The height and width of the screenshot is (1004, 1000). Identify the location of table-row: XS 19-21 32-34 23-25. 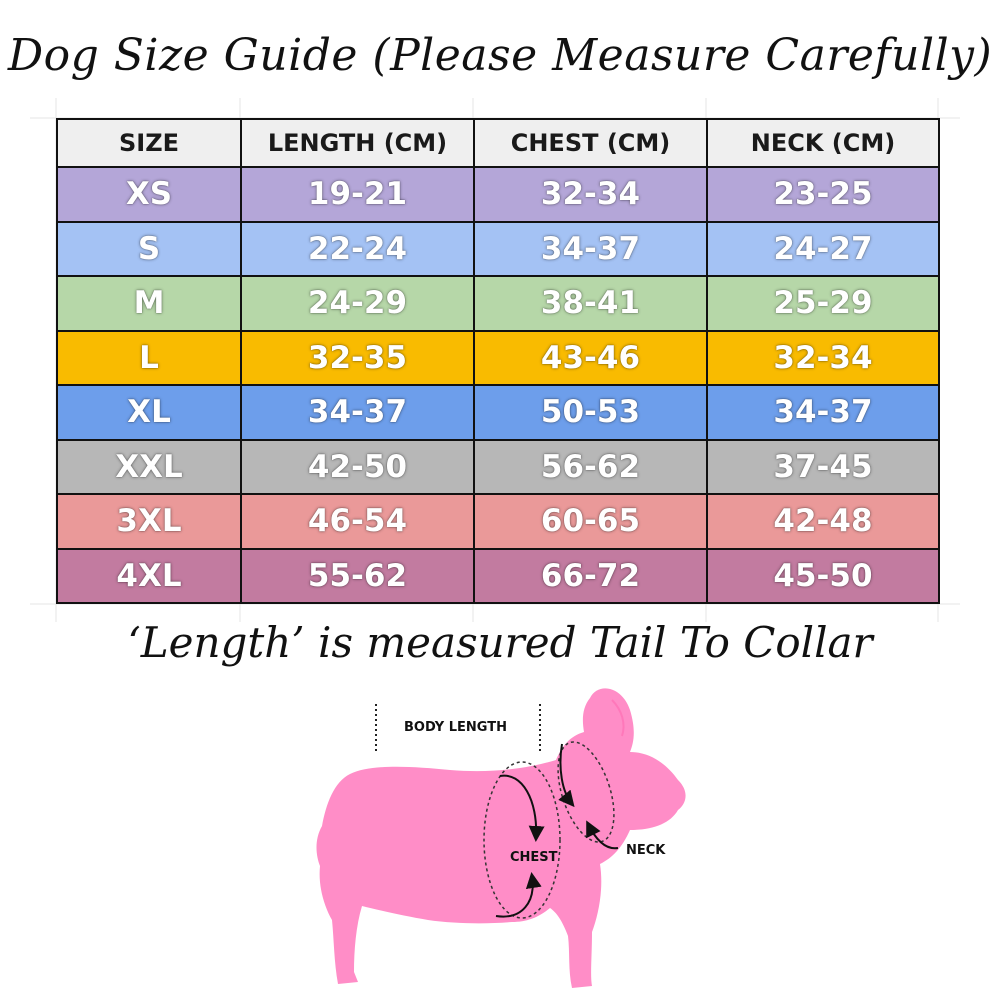
(498, 194).